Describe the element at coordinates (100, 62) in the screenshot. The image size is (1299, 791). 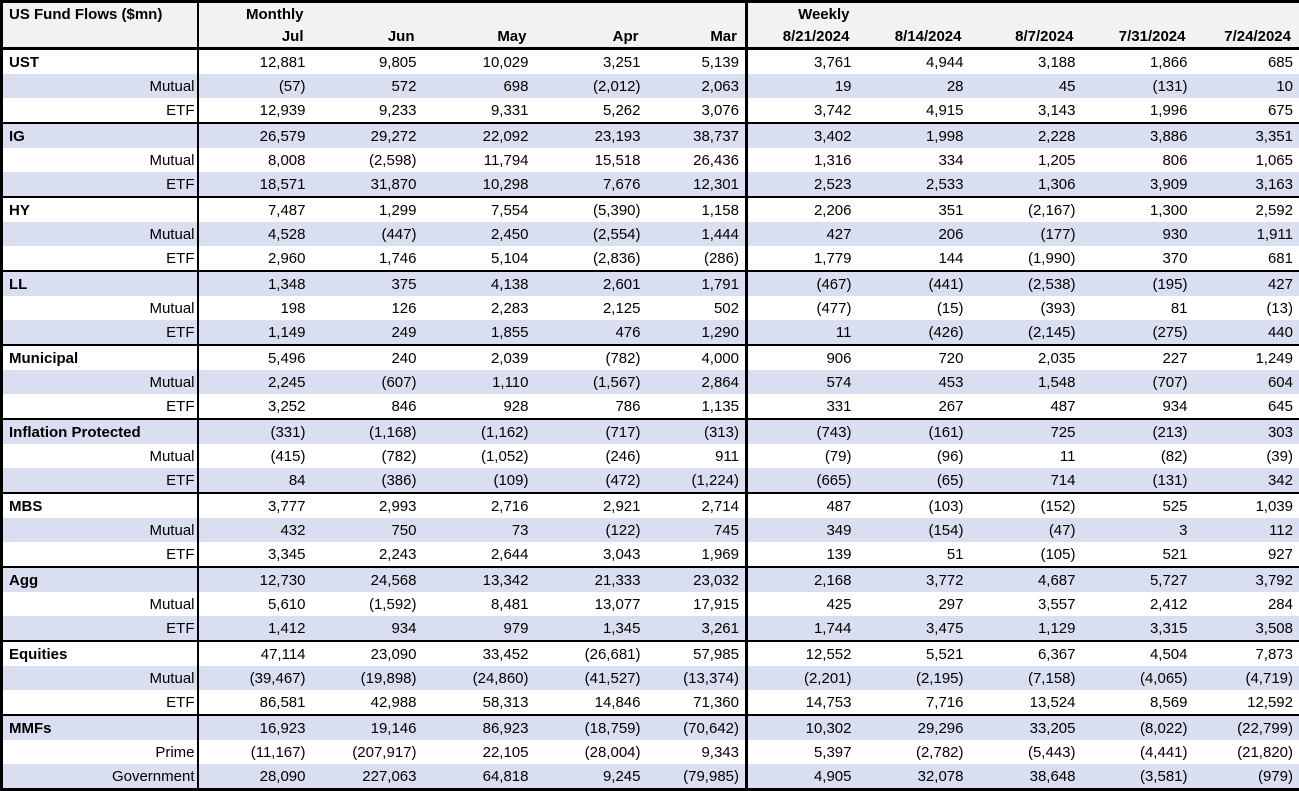
I see `category-label: UST` at that location.